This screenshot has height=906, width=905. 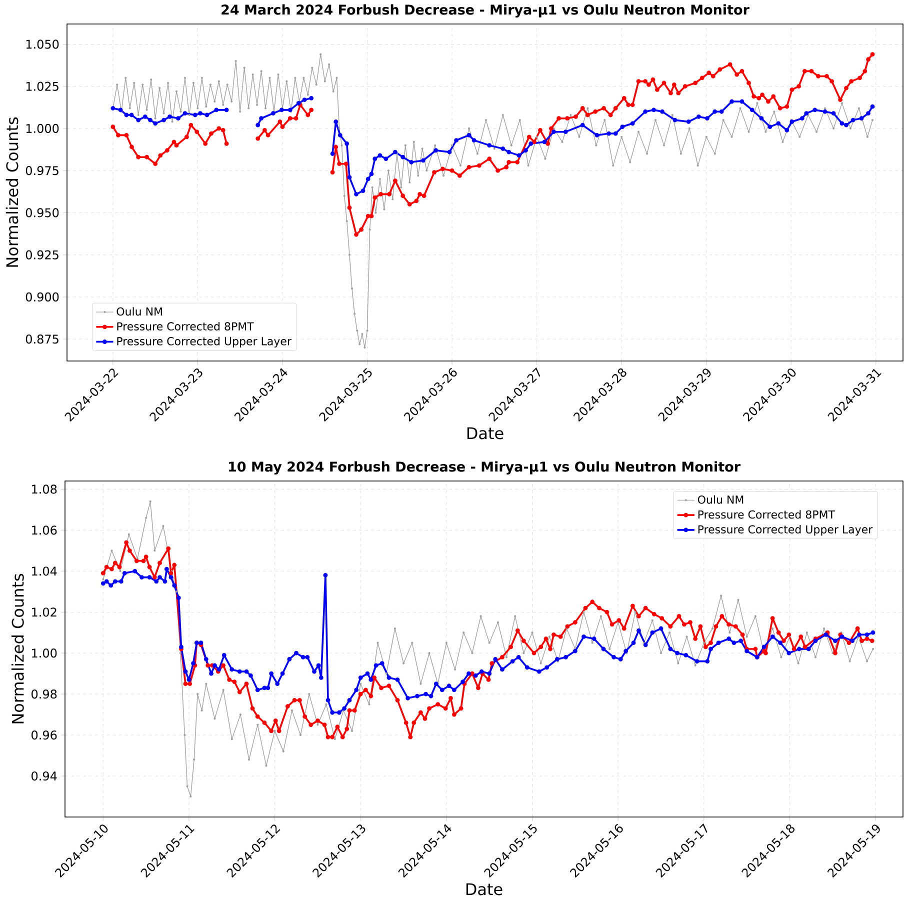 What do you see at coordinates (42, 86) in the screenshot?
I see `y-tick-label: 1.025` at bounding box center [42, 86].